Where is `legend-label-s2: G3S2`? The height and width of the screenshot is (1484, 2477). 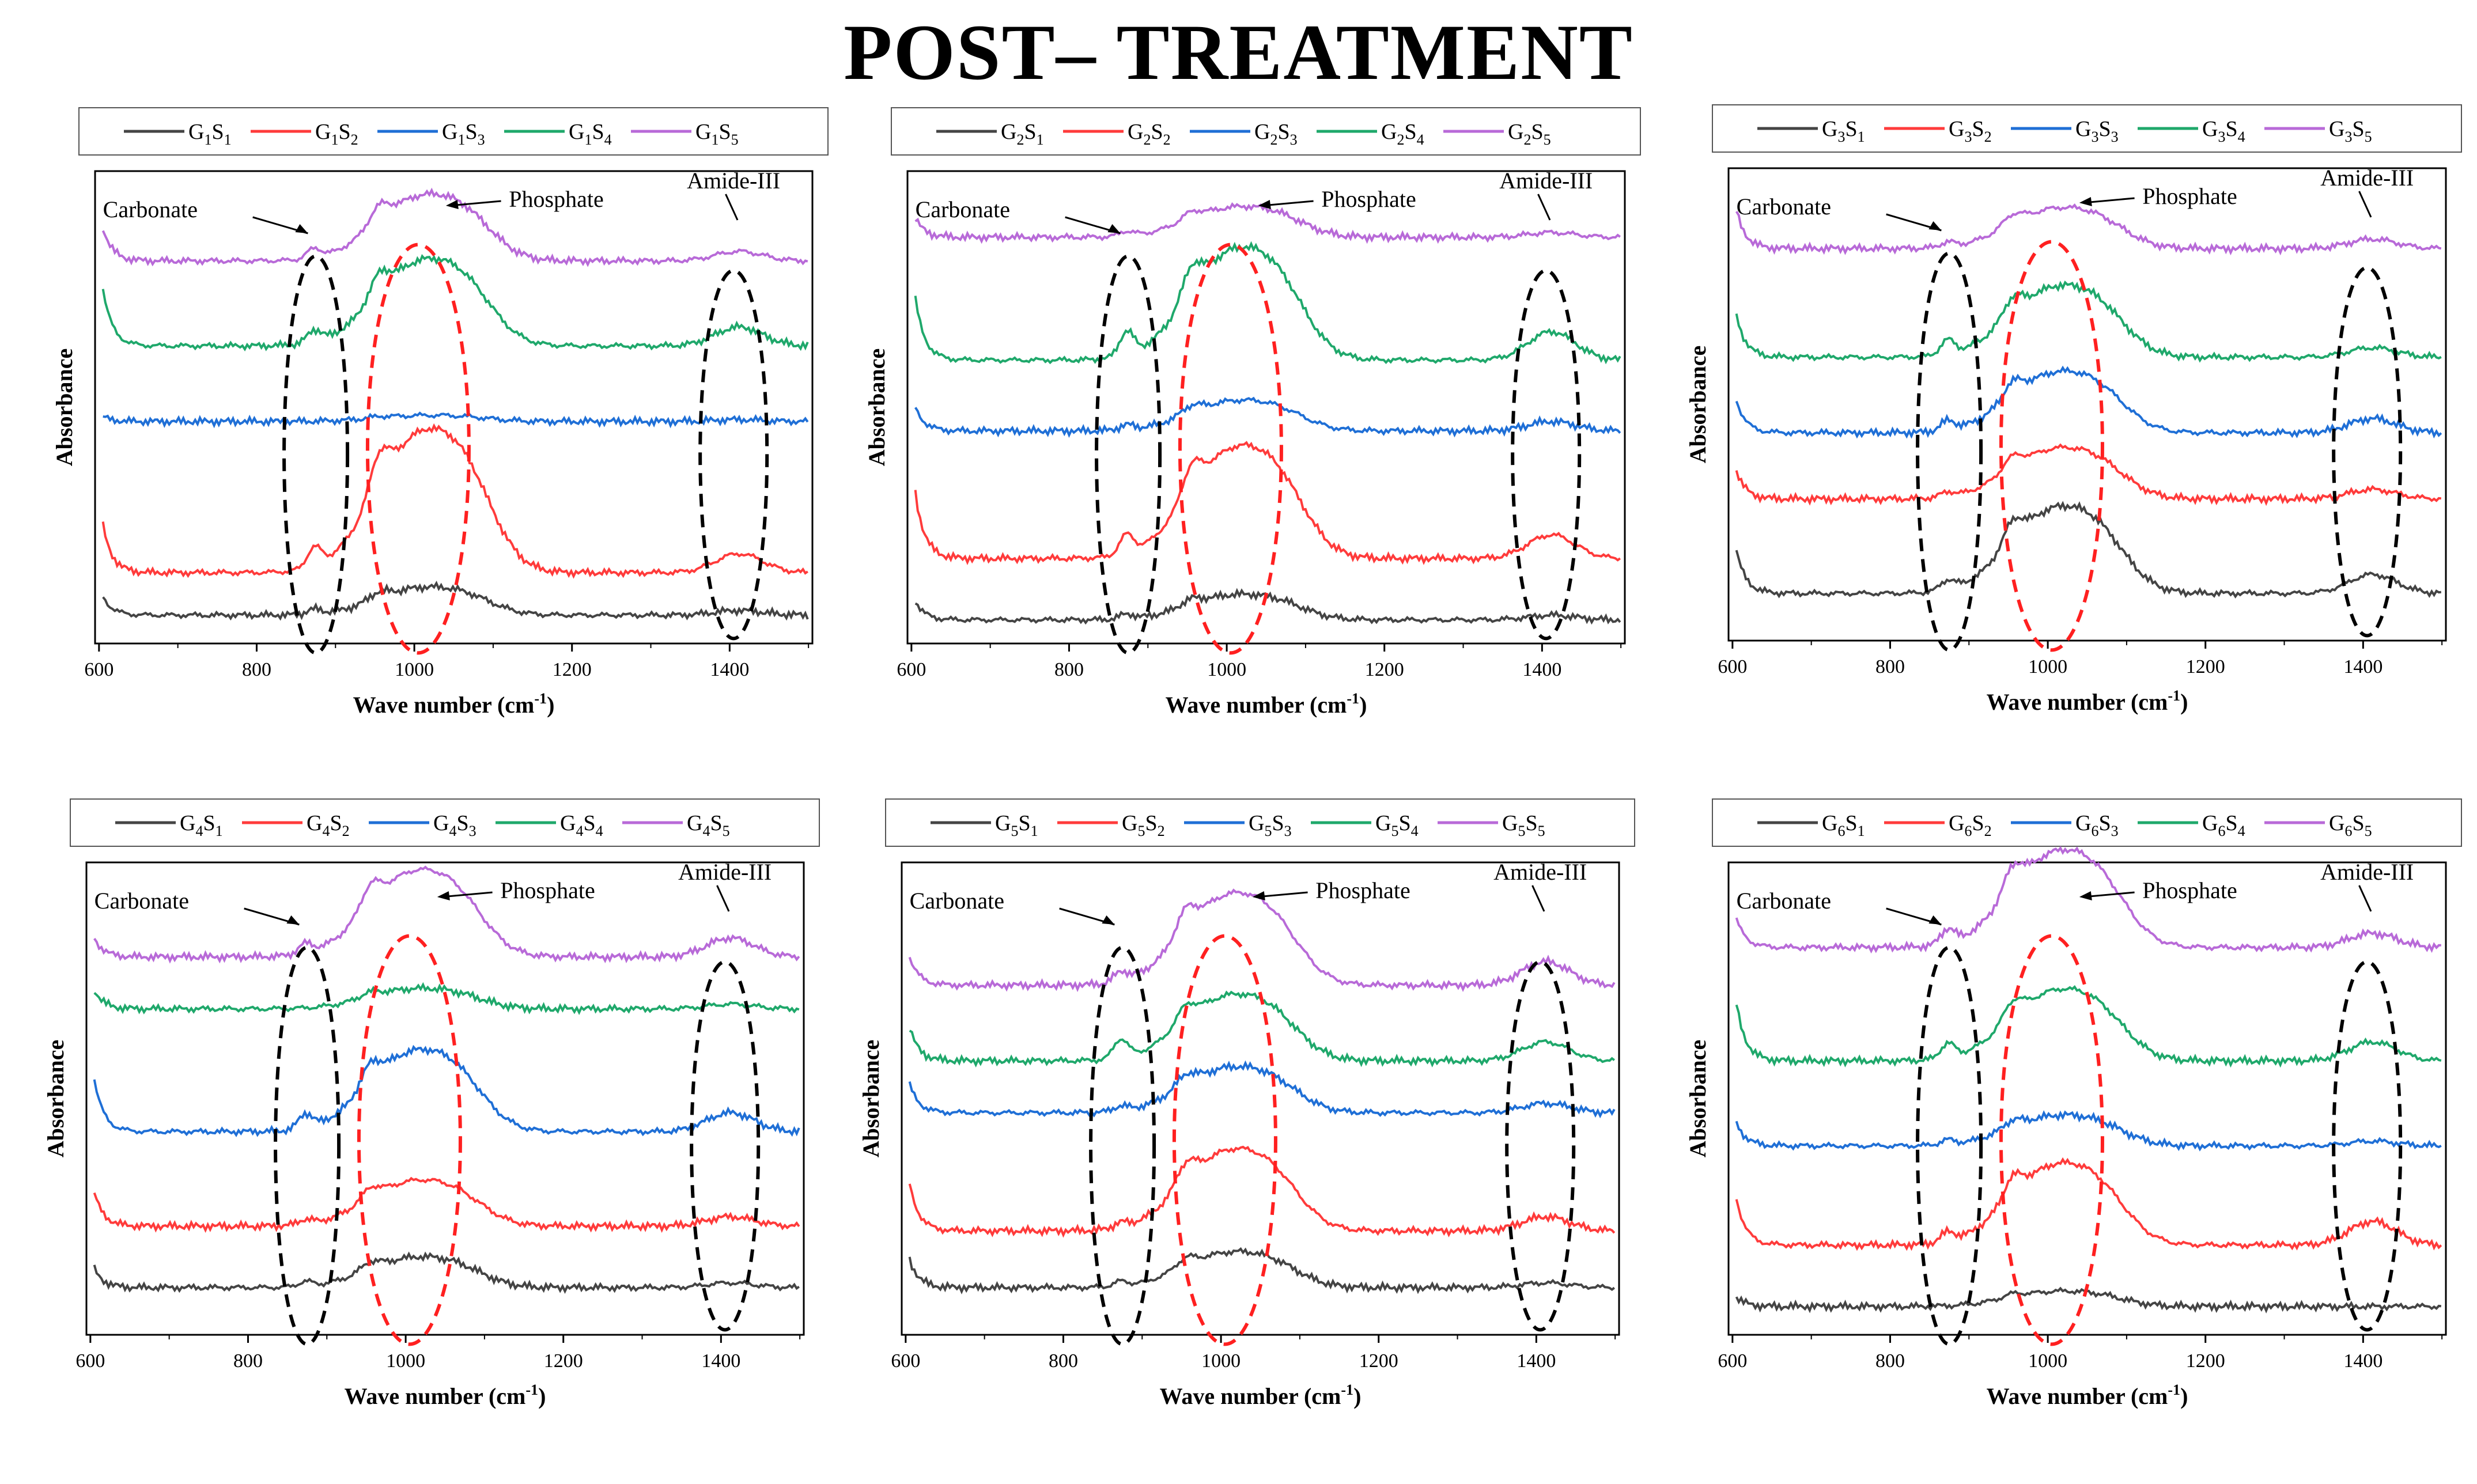
legend-label-s2: G3S2 is located at coordinates (1970, 131).